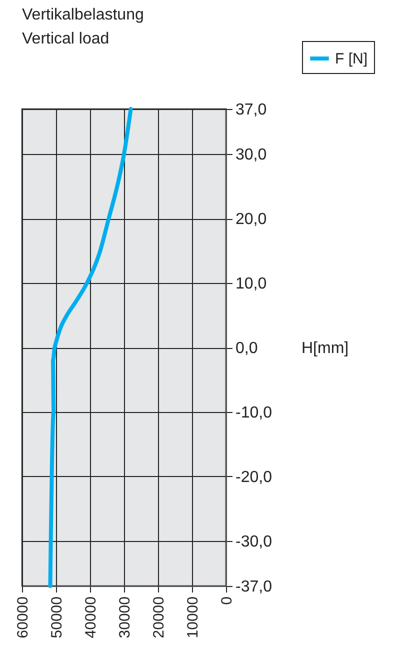 This screenshot has width=402, height=650. What do you see at coordinates (351, 59) in the screenshot?
I see `legend-label: F [N]` at bounding box center [351, 59].